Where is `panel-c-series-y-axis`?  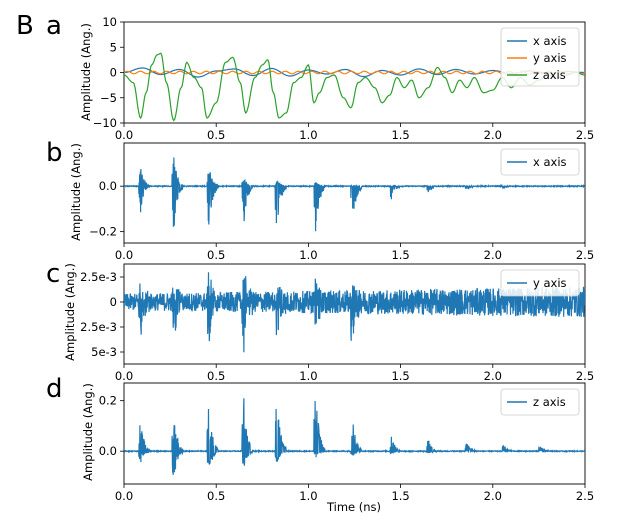
panel-c-series-y-axis is located at coordinates (354, 312).